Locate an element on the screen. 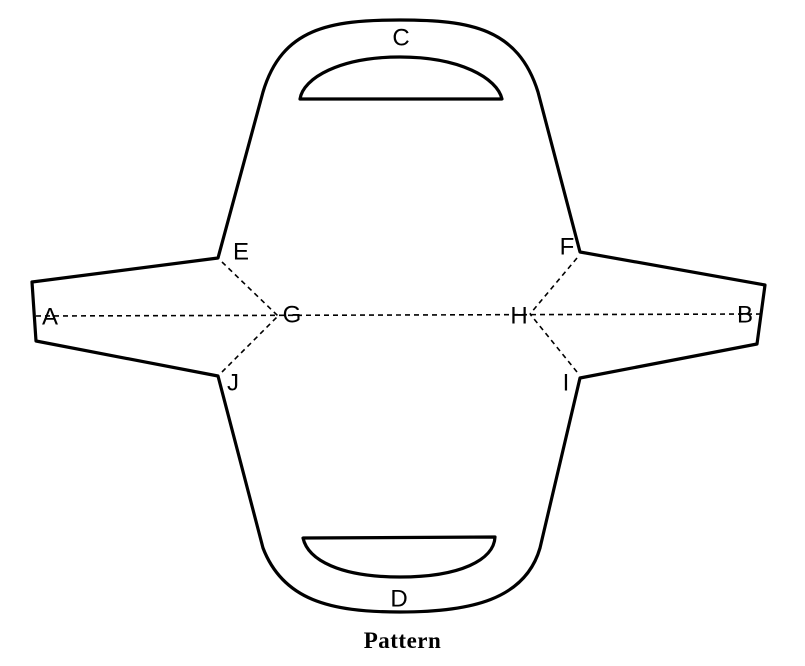 Image resolution: width=805 pixels, height=666 pixels. bottom-handle-slot is located at coordinates (399, 557).